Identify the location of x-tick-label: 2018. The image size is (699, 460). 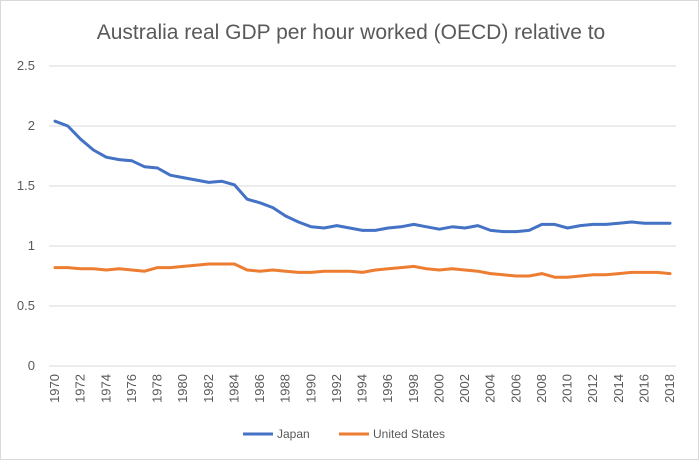
(669, 388).